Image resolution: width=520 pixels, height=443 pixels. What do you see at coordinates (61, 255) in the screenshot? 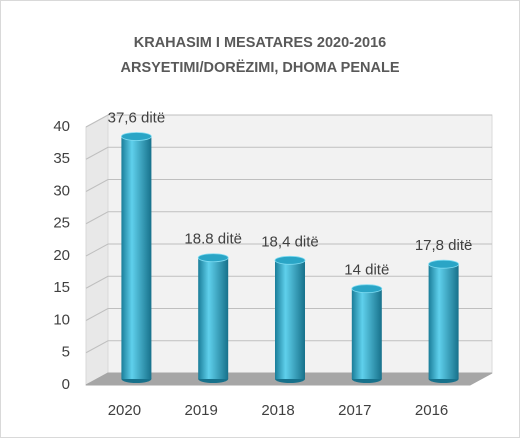
I see `y-tick-label: 20` at bounding box center [61, 255].